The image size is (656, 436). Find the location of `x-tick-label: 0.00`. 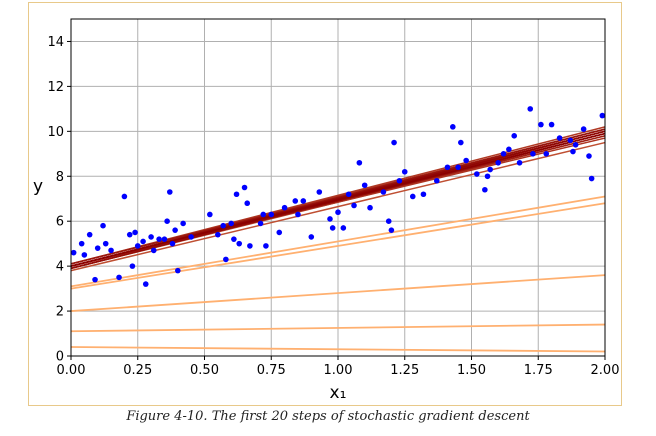

x-tick-label: 0.00 is located at coordinates (71, 370).